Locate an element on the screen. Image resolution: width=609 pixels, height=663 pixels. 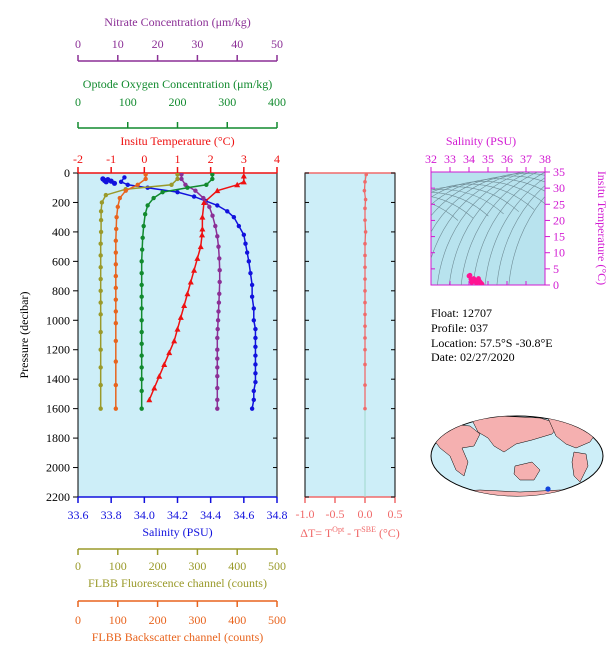
temperature-tick-label: 2 is located at coordinates (211, 159).